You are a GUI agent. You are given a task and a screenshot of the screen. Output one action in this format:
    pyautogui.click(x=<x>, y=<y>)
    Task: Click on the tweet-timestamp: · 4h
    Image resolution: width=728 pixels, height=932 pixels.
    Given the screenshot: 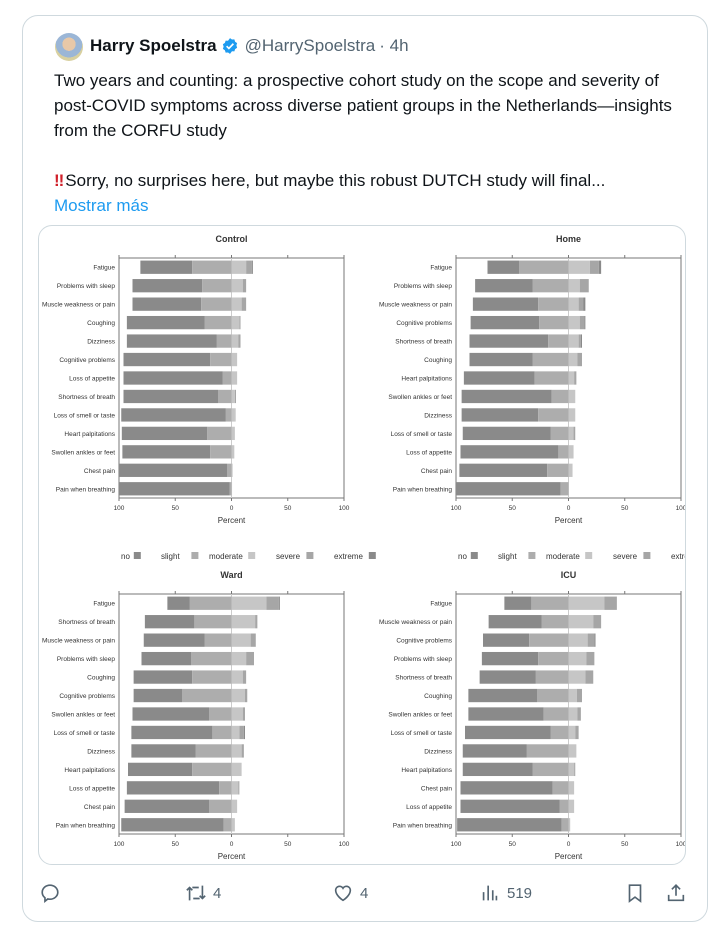 What is the action you would take?
    pyautogui.click(x=394, y=45)
    